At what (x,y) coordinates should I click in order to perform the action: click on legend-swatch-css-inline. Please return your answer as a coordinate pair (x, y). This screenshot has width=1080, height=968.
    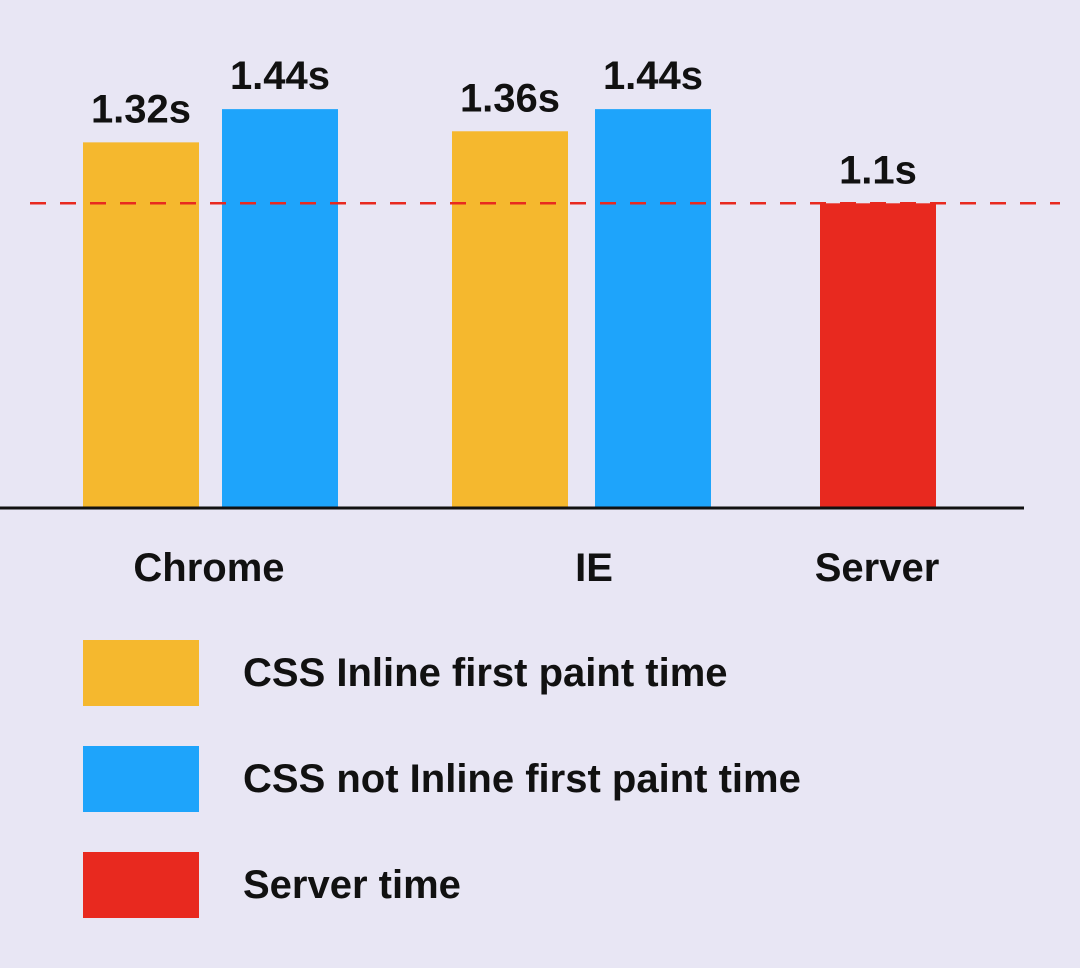
    Looking at the image, I should click on (141, 673).